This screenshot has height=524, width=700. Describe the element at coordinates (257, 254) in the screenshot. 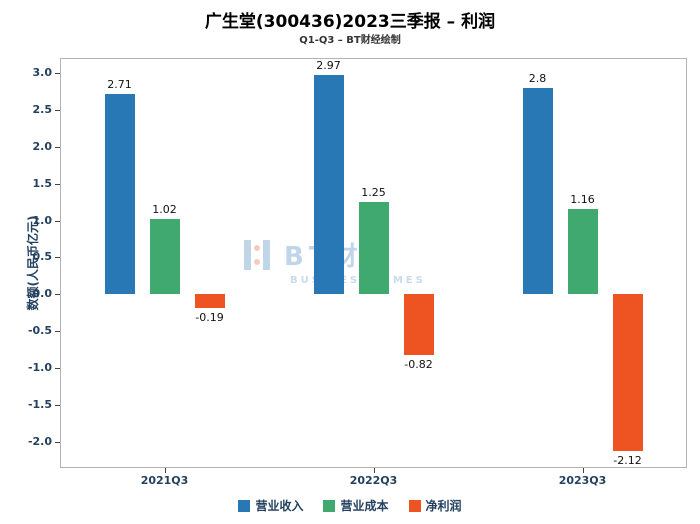

I see `bt-logo-icon` at that location.